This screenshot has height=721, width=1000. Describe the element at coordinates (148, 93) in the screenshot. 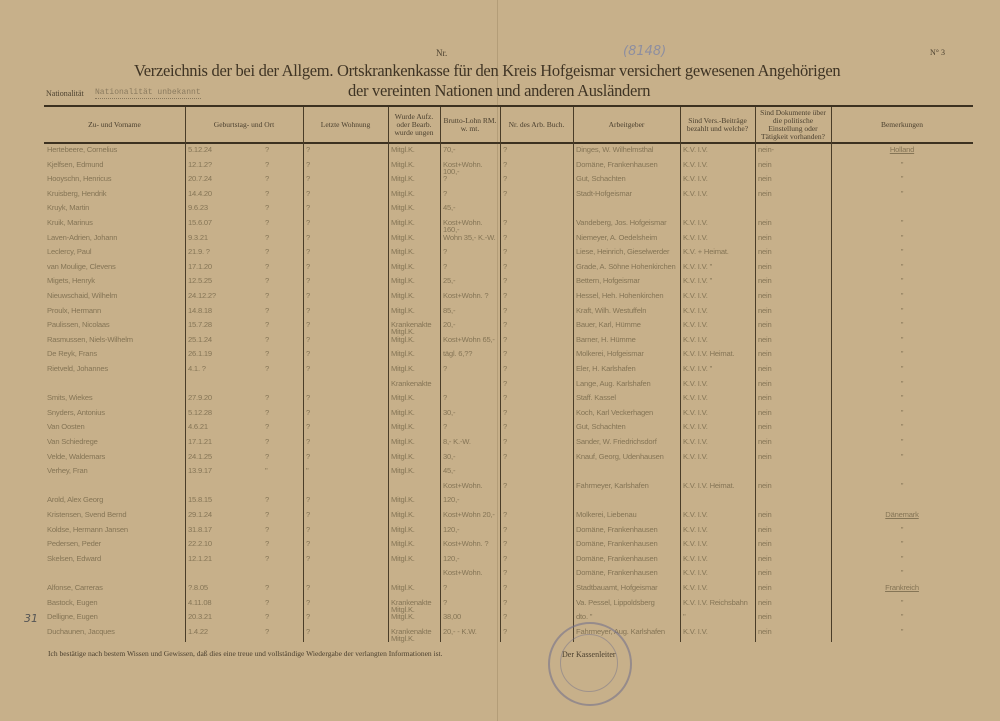

I see `nationality-value: Nationalität unbekannt` at that location.